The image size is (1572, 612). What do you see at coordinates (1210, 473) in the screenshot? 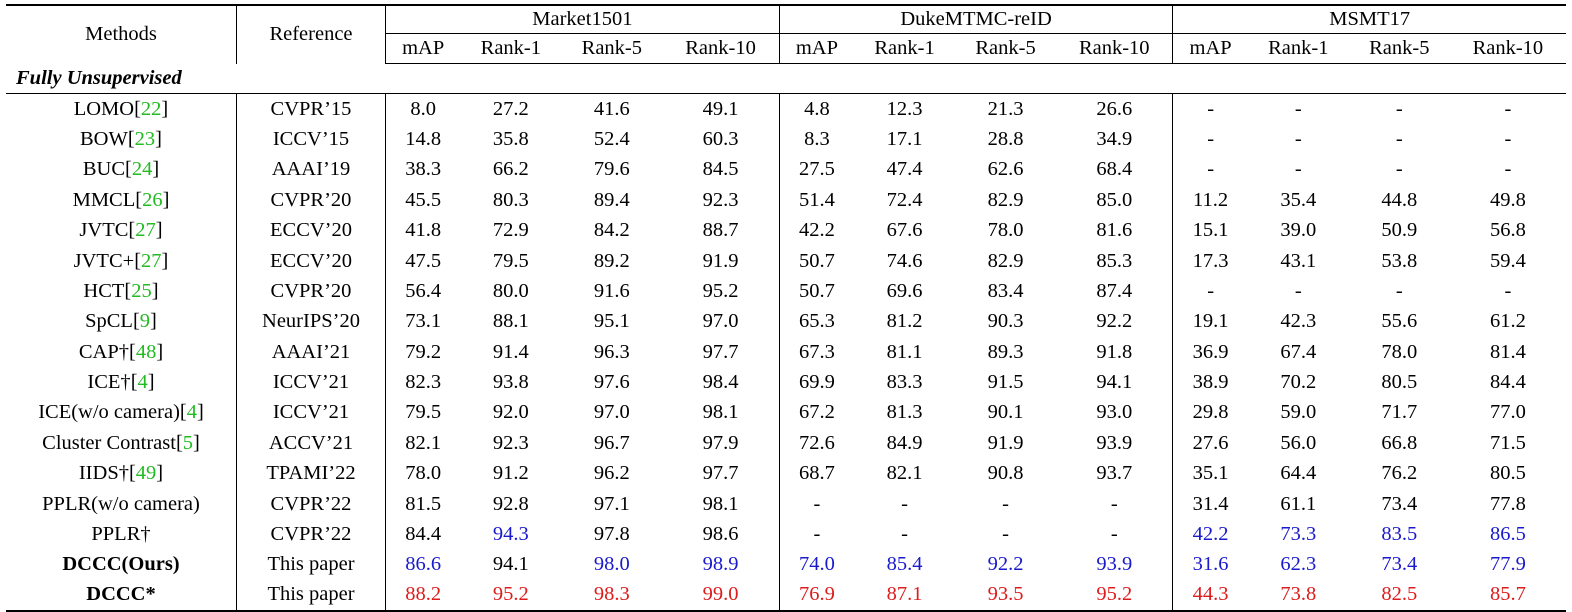
I see `value-cell: 35.1` at bounding box center [1210, 473].